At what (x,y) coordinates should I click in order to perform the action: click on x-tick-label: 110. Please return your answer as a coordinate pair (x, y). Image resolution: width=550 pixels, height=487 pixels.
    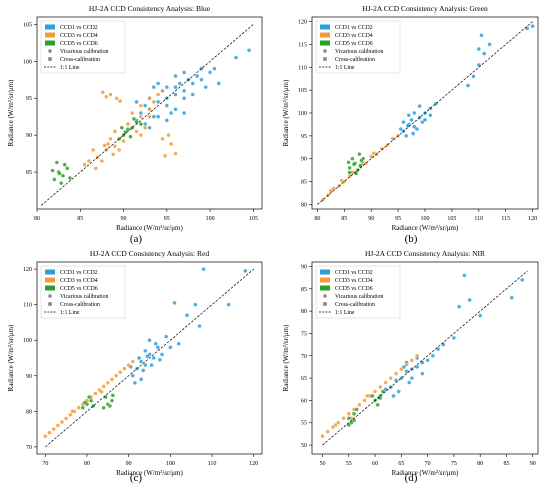
    Looking at the image, I should click on (212, 464).